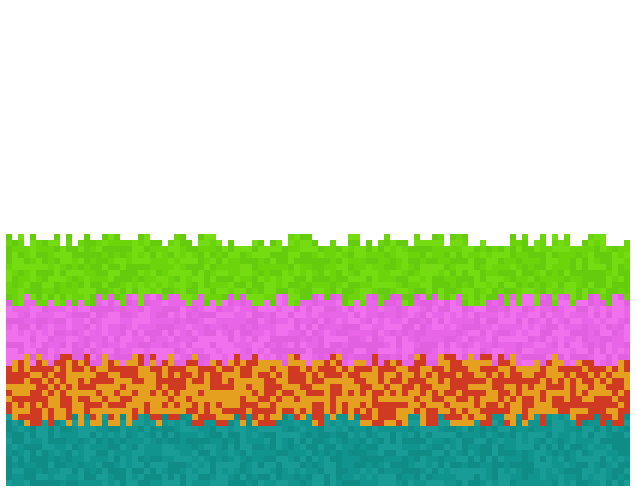 Image resolution: width=636 pixels, height=492 pixels. I want to click on magenta-band, so click(318, 330).